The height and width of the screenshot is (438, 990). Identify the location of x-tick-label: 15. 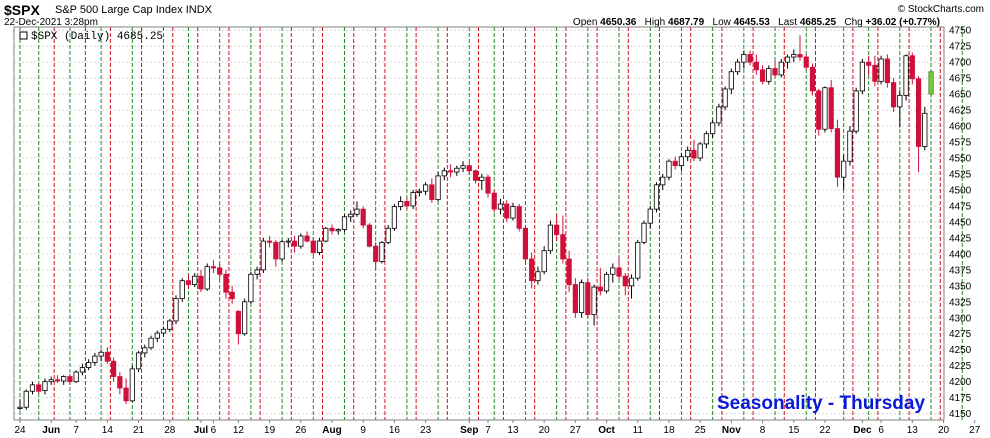
(794, 430).